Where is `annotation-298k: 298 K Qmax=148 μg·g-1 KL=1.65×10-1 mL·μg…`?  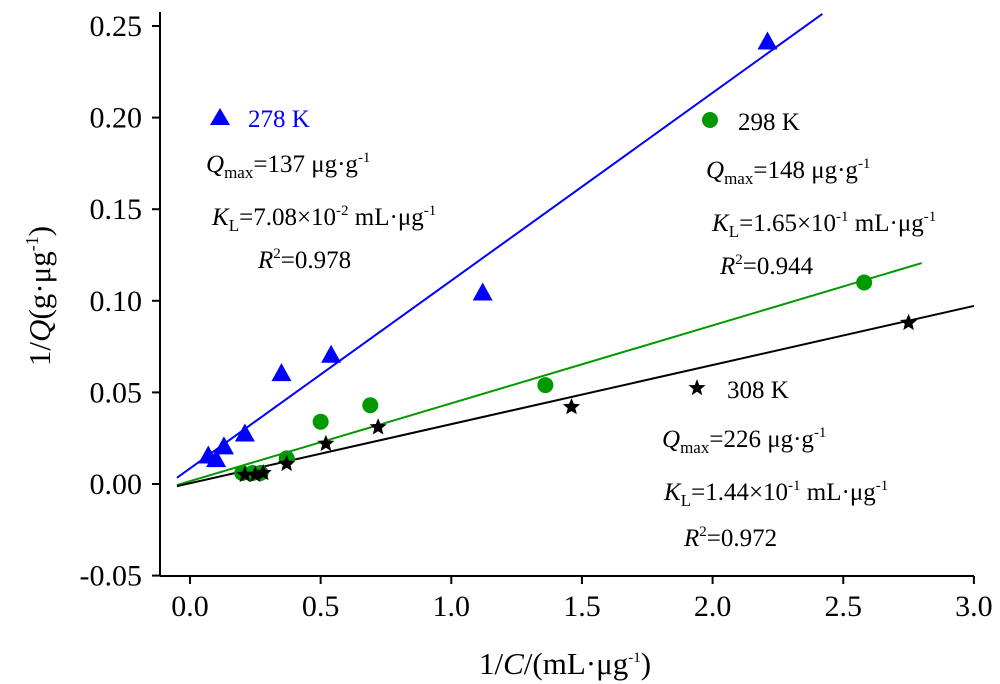 annotation-298k: 298 K Qmax=148 μg·g-1 KL=1.65×10-1 mL·μg… is located at coordinates (819, 194).